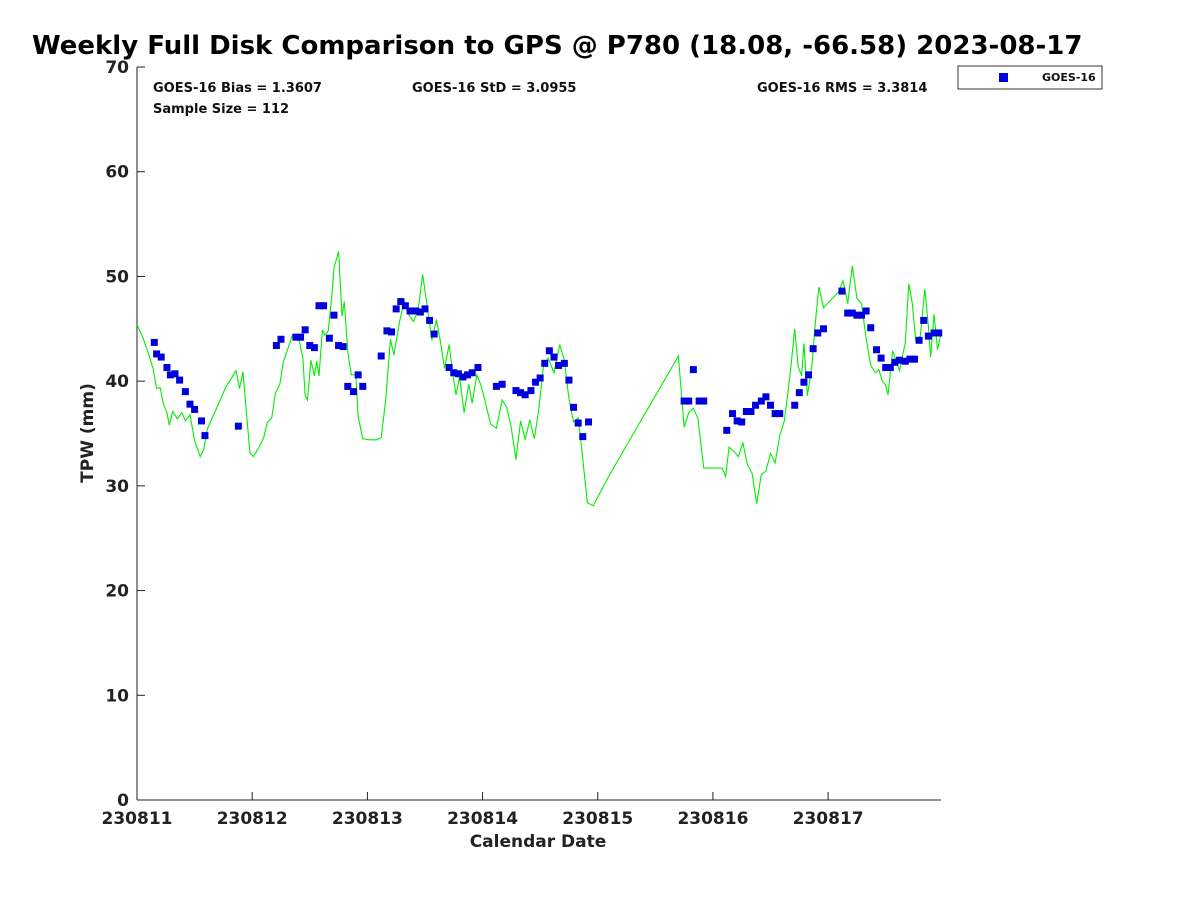 This screenshot has height=900, width=1200. I want to click on y-tick-label: 60, so click(117, 173).